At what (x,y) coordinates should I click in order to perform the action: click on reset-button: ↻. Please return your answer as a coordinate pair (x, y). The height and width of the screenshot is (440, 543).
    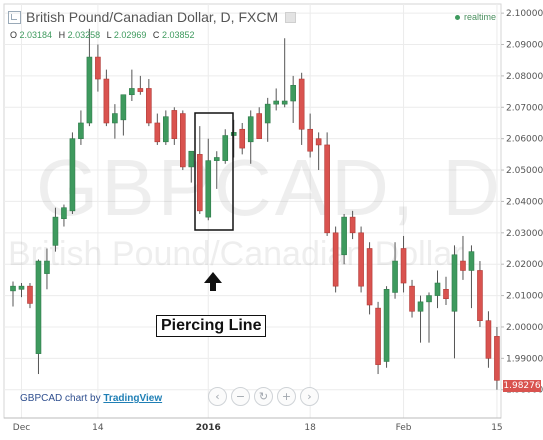
    Looking at the image, I should click on (263, 396).